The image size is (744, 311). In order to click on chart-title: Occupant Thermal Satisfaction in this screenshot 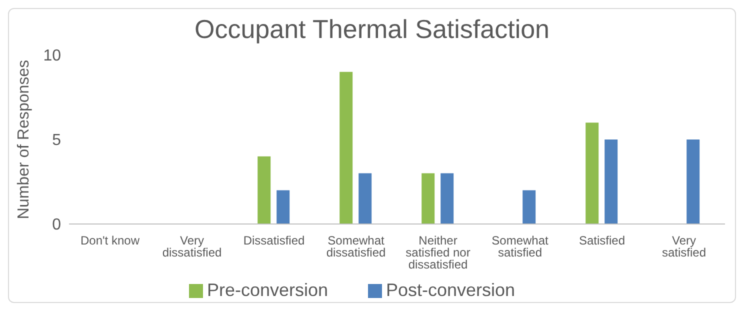, I will do `click(372, 29)`.